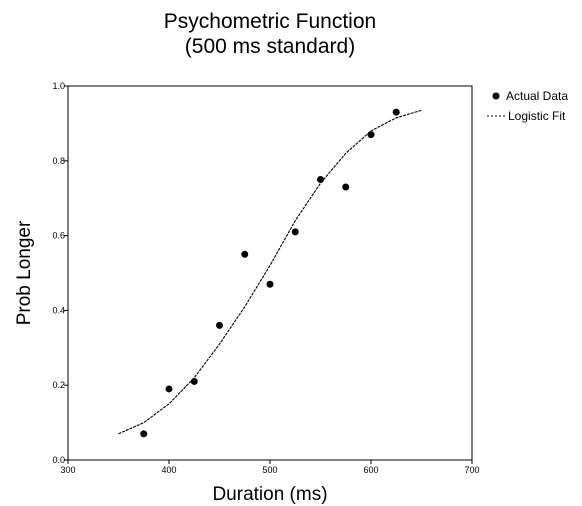  What do you see at coordinates (471, 470) in the screenshot?
I see `x-tick-label: 700` at bounding box center [471, 470].